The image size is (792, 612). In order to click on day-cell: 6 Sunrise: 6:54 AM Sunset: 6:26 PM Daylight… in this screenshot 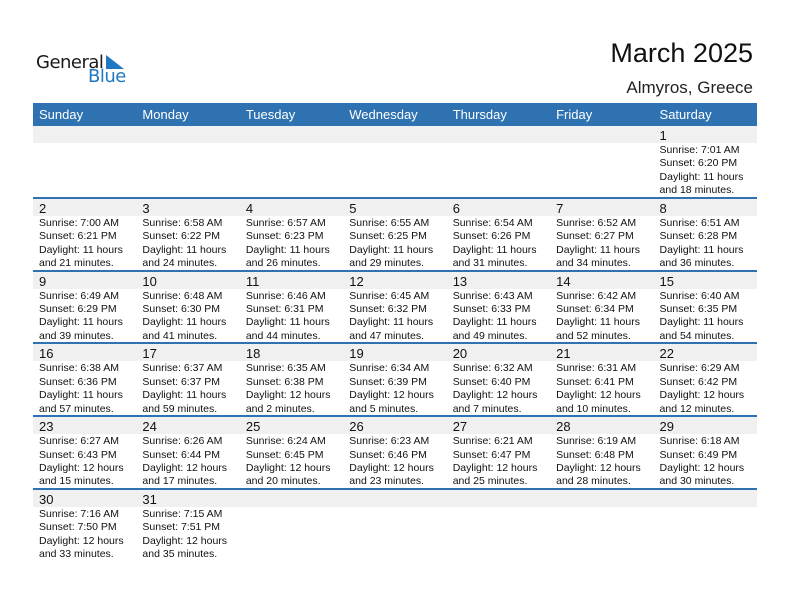, I will do `click(498, 234)`.